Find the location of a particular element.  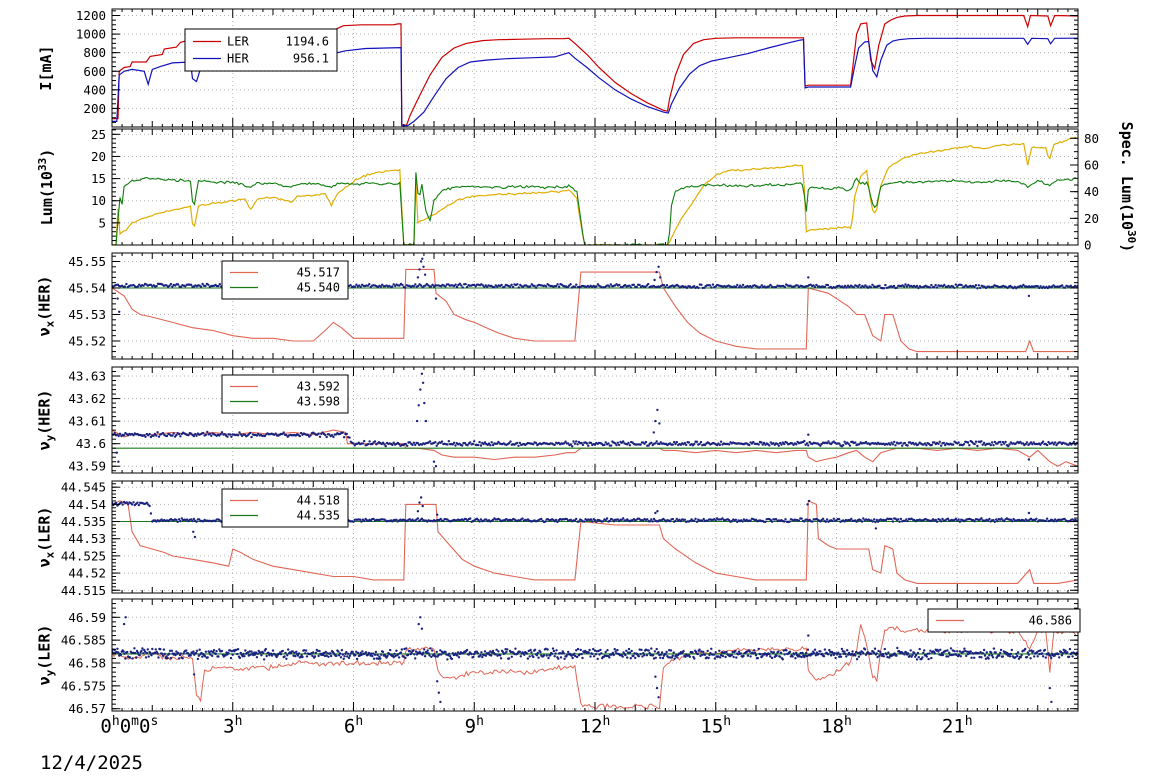

series-nux-her-knob is located at coordinates (595, 310).